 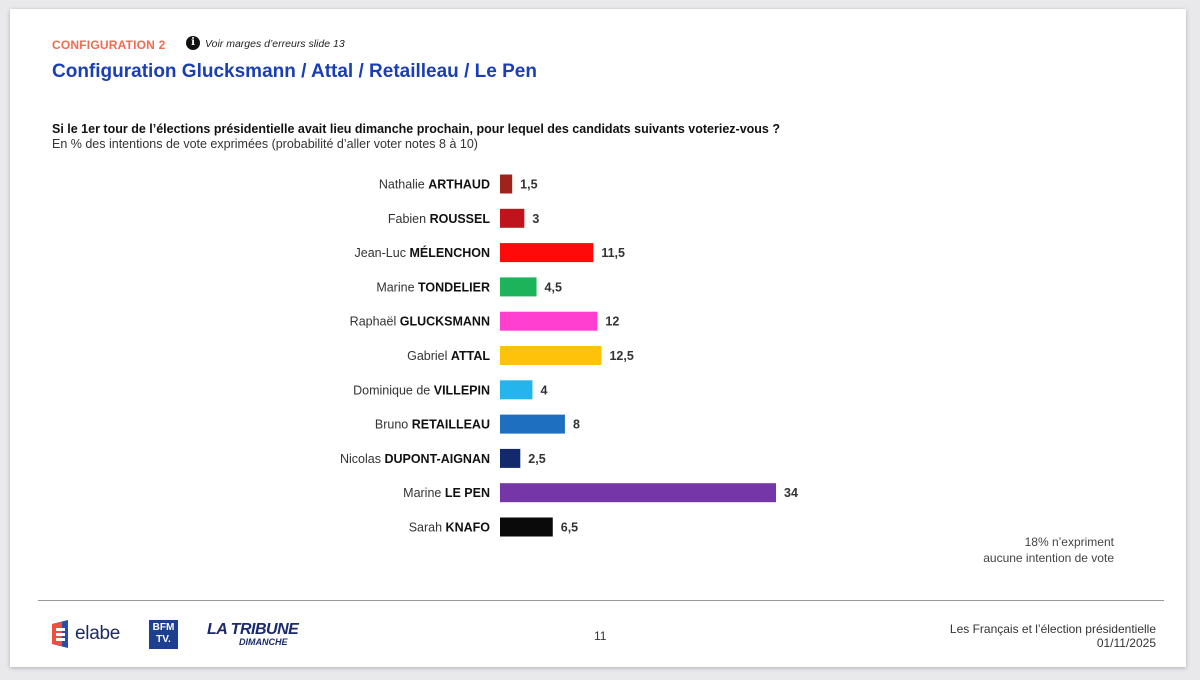 I want to click on bfm-text: BFM, so click(x=163, y=627).